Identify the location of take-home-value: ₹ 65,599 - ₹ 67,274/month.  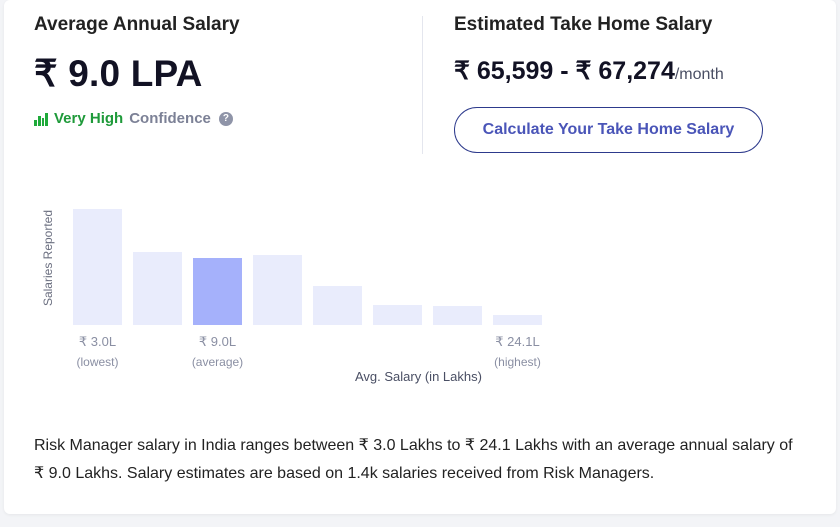
(589, 71).